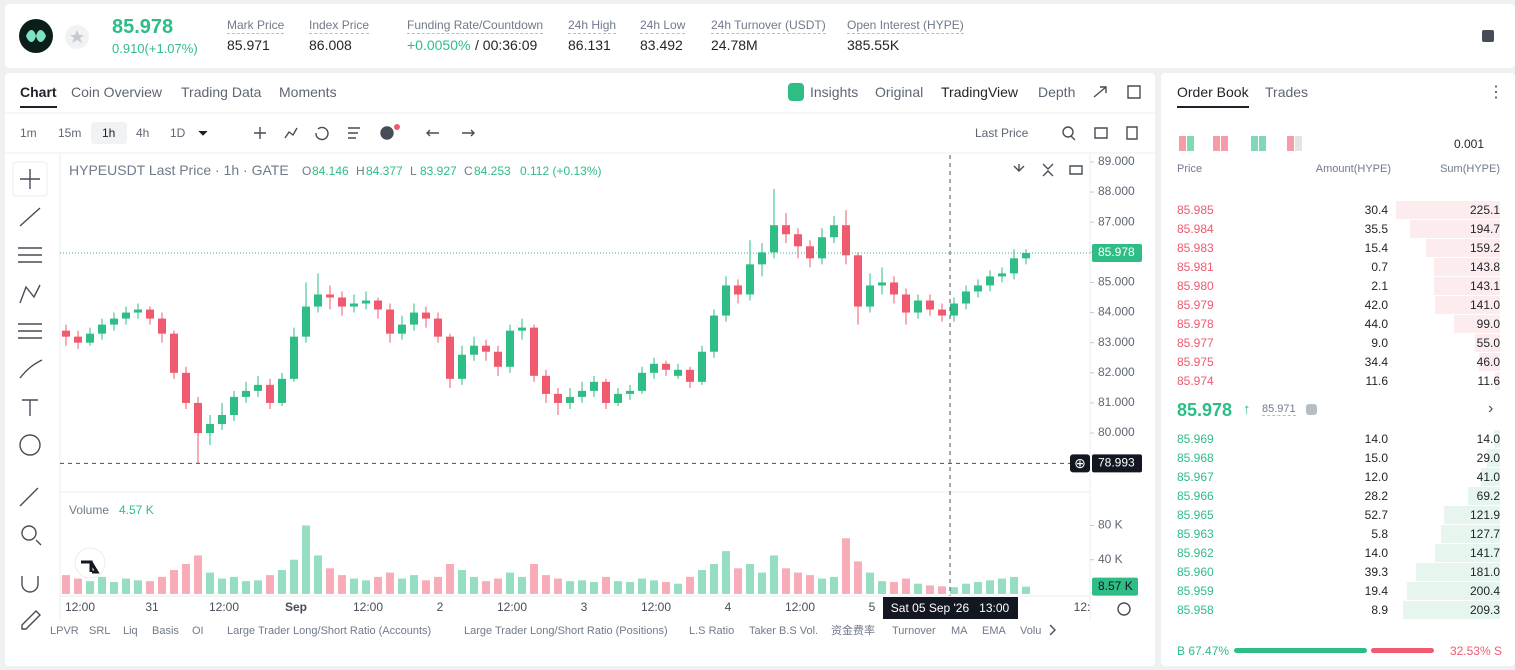 The height and width of the screenshot is (670, 1515). What do you see at coordinates (178, 133) in the screenshot?
I see `interval: 1D` at bounding box center [178, 133].